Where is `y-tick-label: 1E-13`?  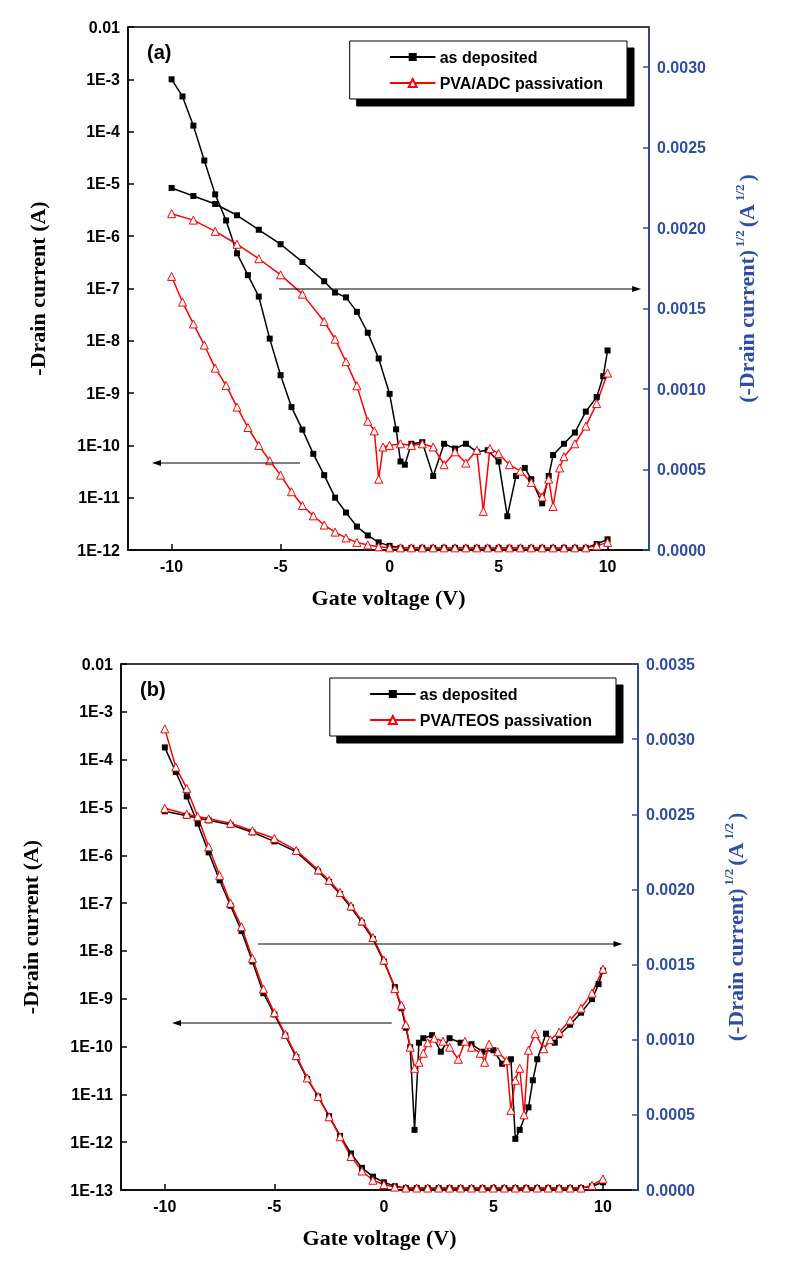 y-tick-label: 1E-13 is located at coordinates (92, 1190).